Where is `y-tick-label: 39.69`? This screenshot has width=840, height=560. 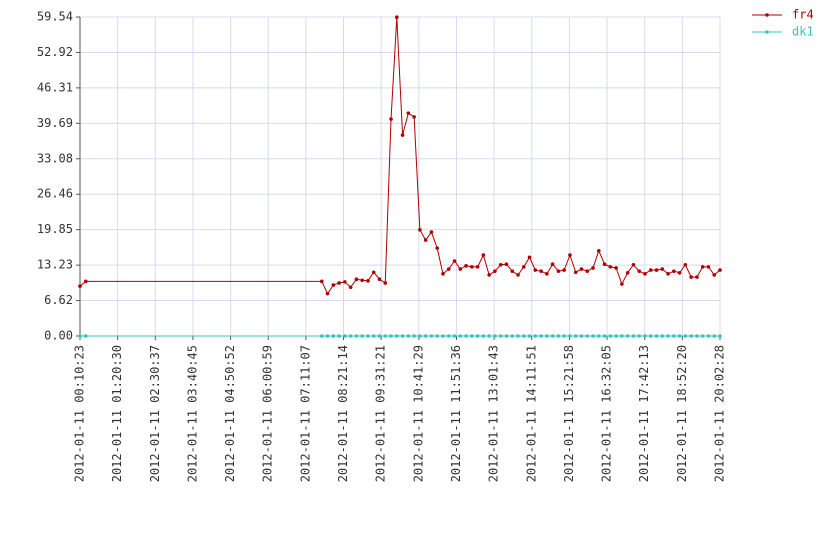
y-tick-label: 39.69 is located at coordinates (55, 123).